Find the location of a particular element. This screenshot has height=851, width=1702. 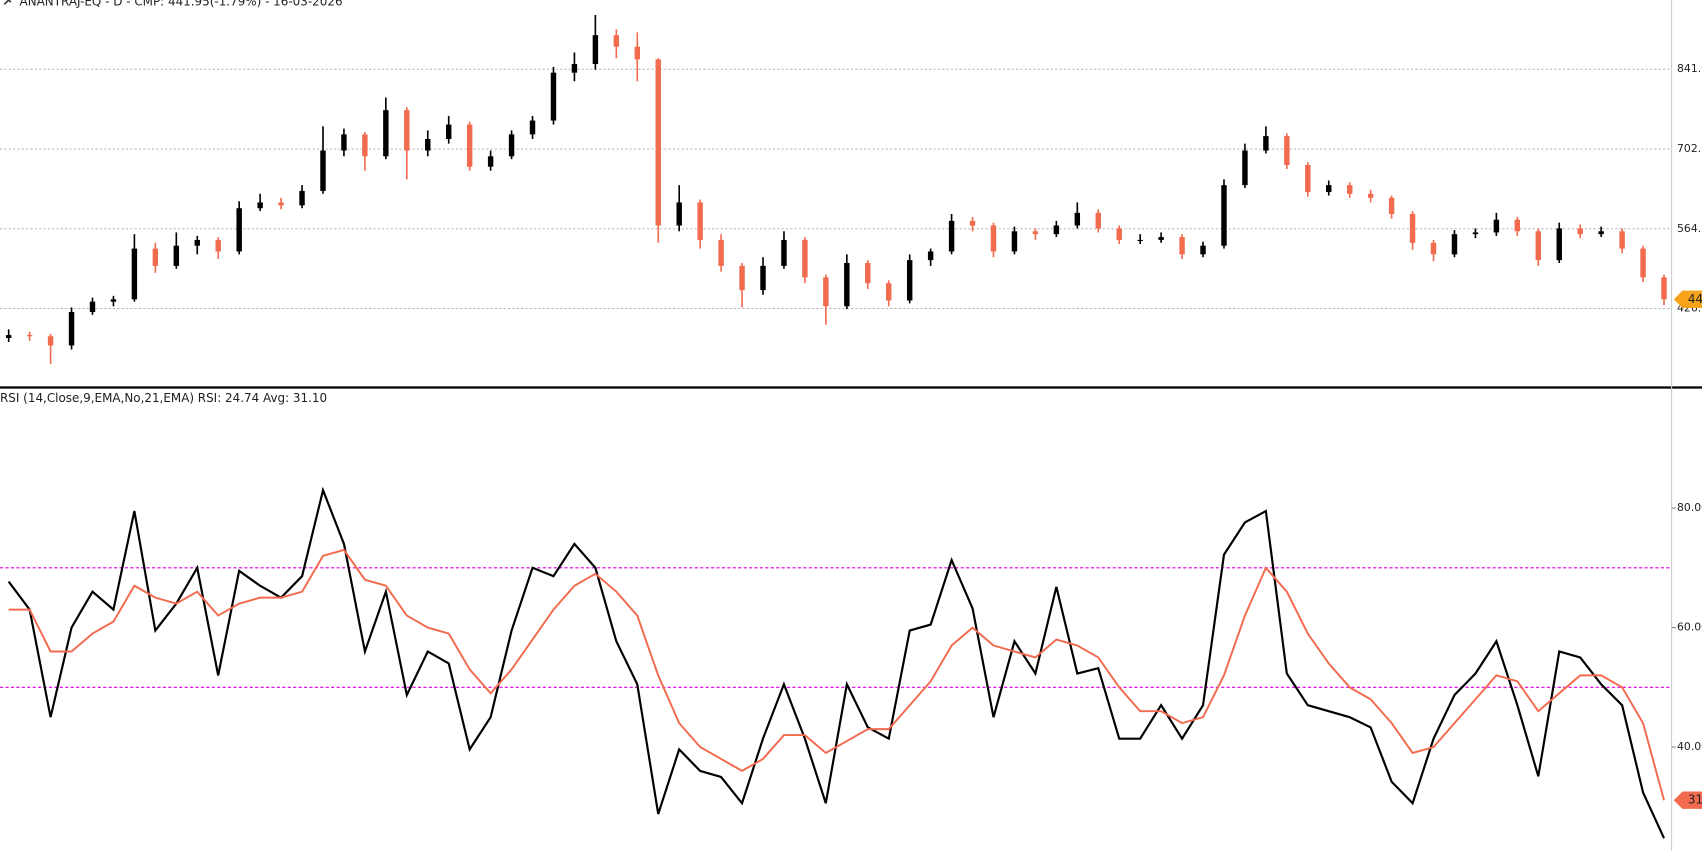

y-tick-label: 80.00 is located at coordinates (1689, 507).